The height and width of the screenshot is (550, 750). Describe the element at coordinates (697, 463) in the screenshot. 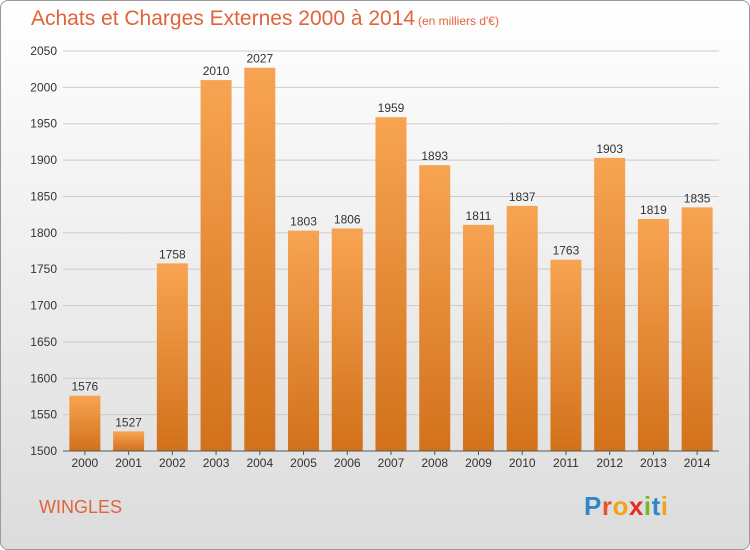

I see `x-tick-label: 2014` at that location.